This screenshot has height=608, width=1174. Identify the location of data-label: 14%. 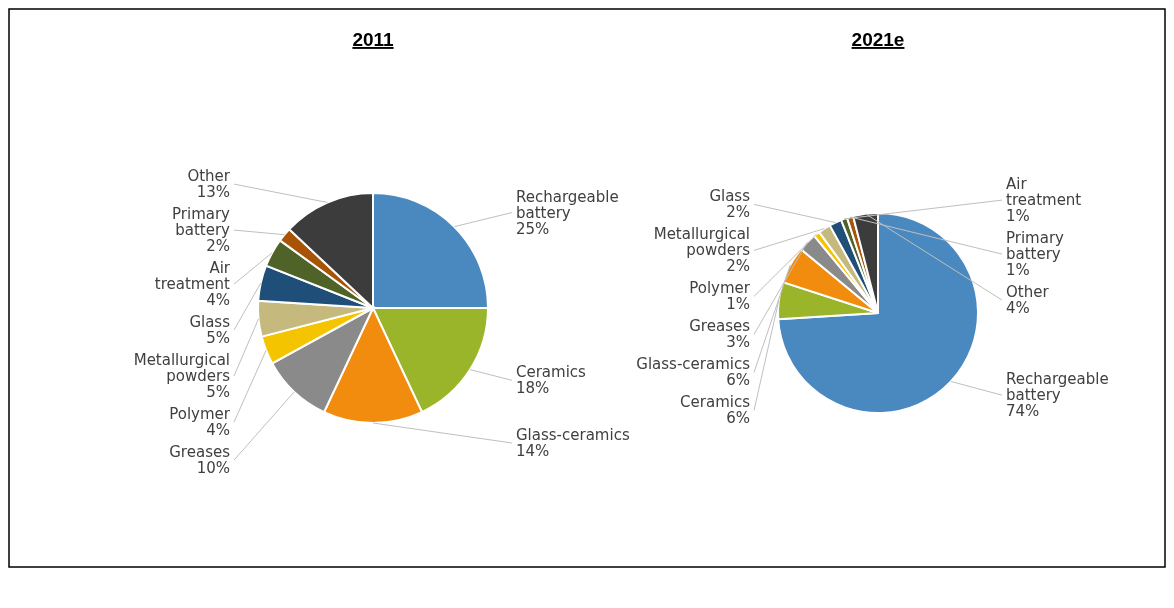
(533, 451).